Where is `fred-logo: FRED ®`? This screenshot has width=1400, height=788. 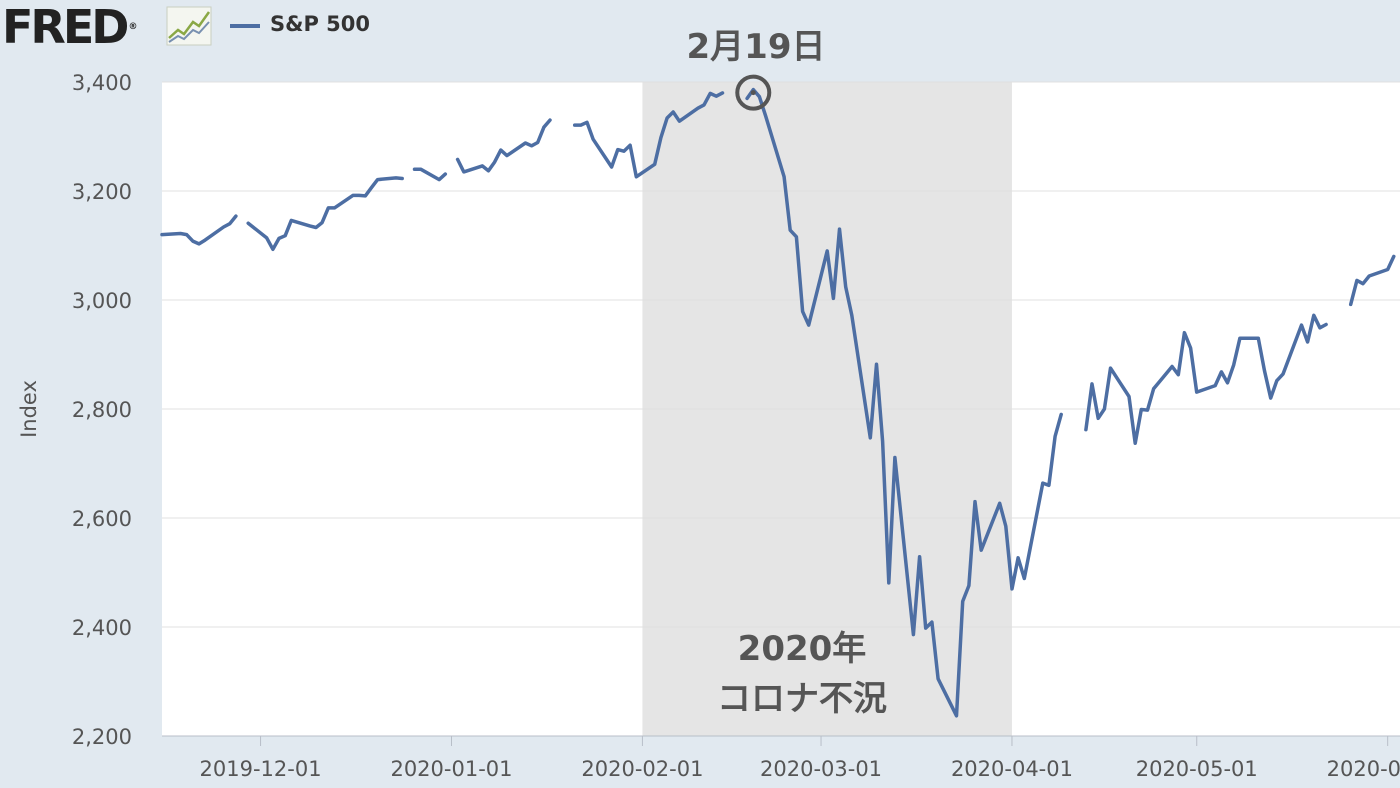 fred-logo: FRED ® is located at coordinates (69, 27).